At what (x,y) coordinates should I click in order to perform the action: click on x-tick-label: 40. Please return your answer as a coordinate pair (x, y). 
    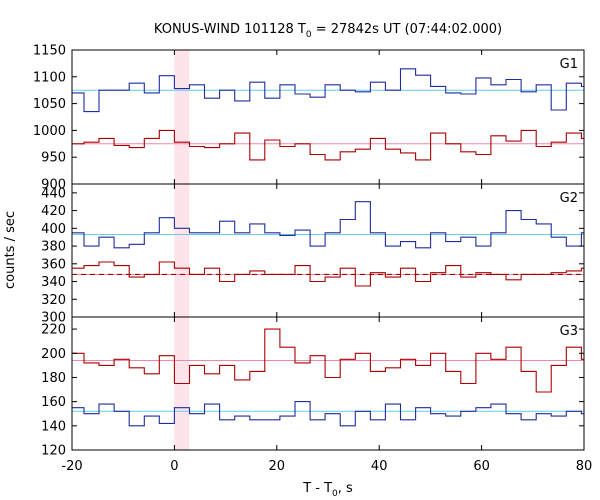
    Looking at the image, I should click on (379, 466).